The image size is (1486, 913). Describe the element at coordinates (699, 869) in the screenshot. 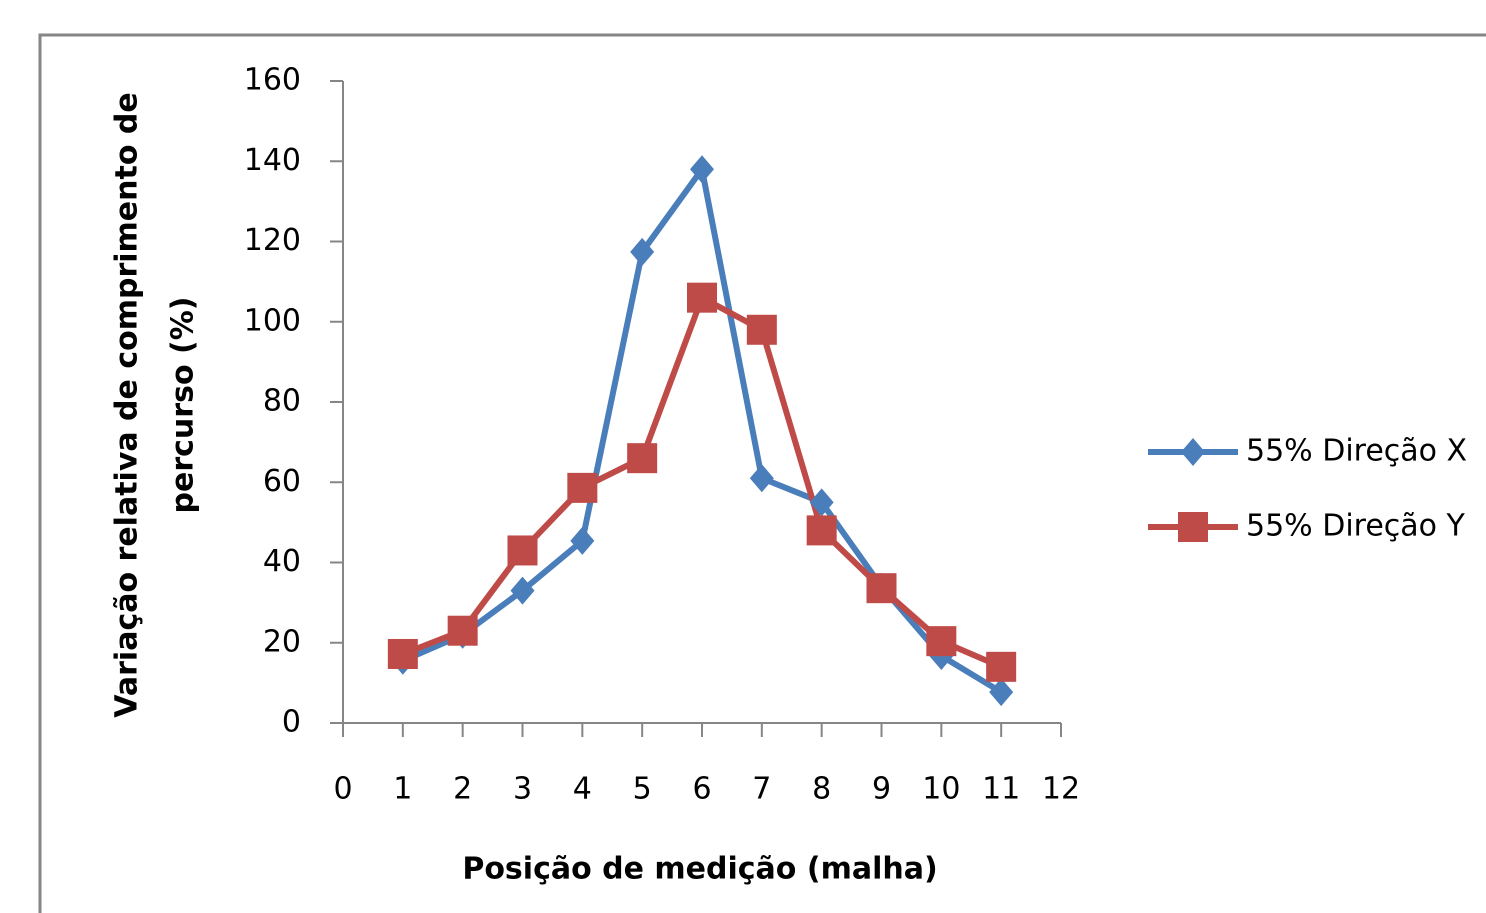

I see `x-axis-title: Posição de medição (malha)` at that location.